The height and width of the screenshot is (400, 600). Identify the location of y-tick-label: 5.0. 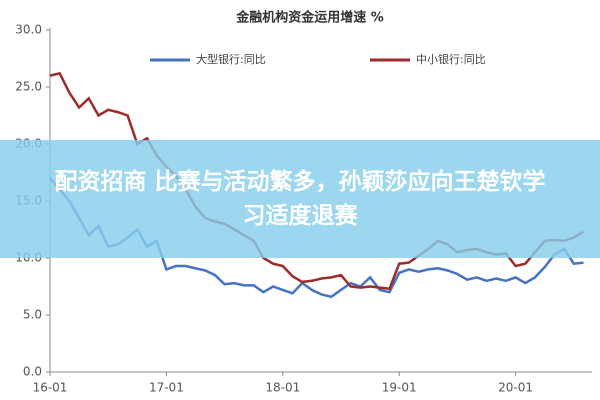
(32, 315).